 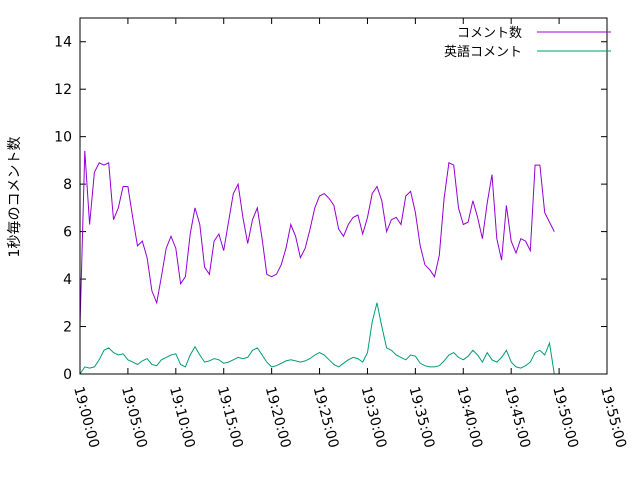 What do you see at coordinates (67, 328) in the screenshot?
I see `y-tick-label: 2` at bounding box center [67, 328].